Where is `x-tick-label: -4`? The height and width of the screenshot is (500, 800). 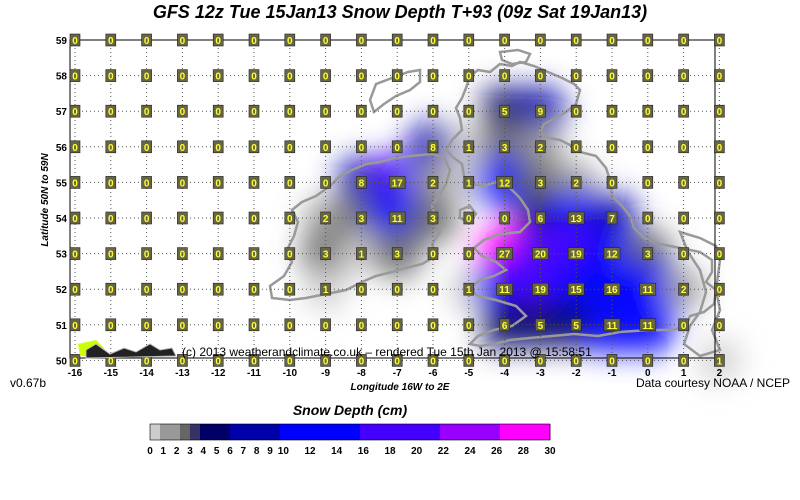 x-tick-label: -4 is located at coordinates (504, 373).